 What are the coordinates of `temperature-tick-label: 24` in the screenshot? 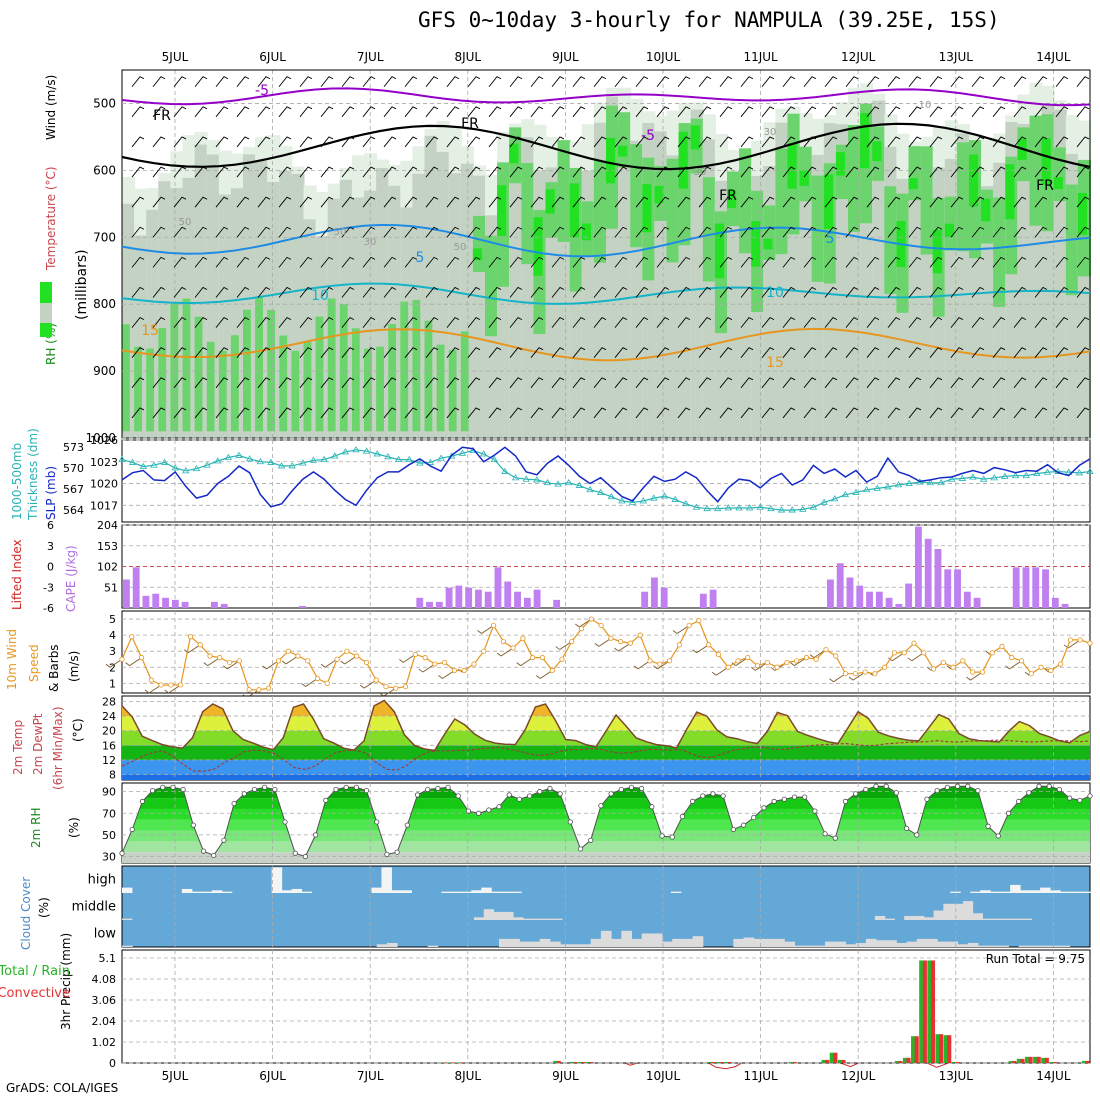 It's located at (109, 716).